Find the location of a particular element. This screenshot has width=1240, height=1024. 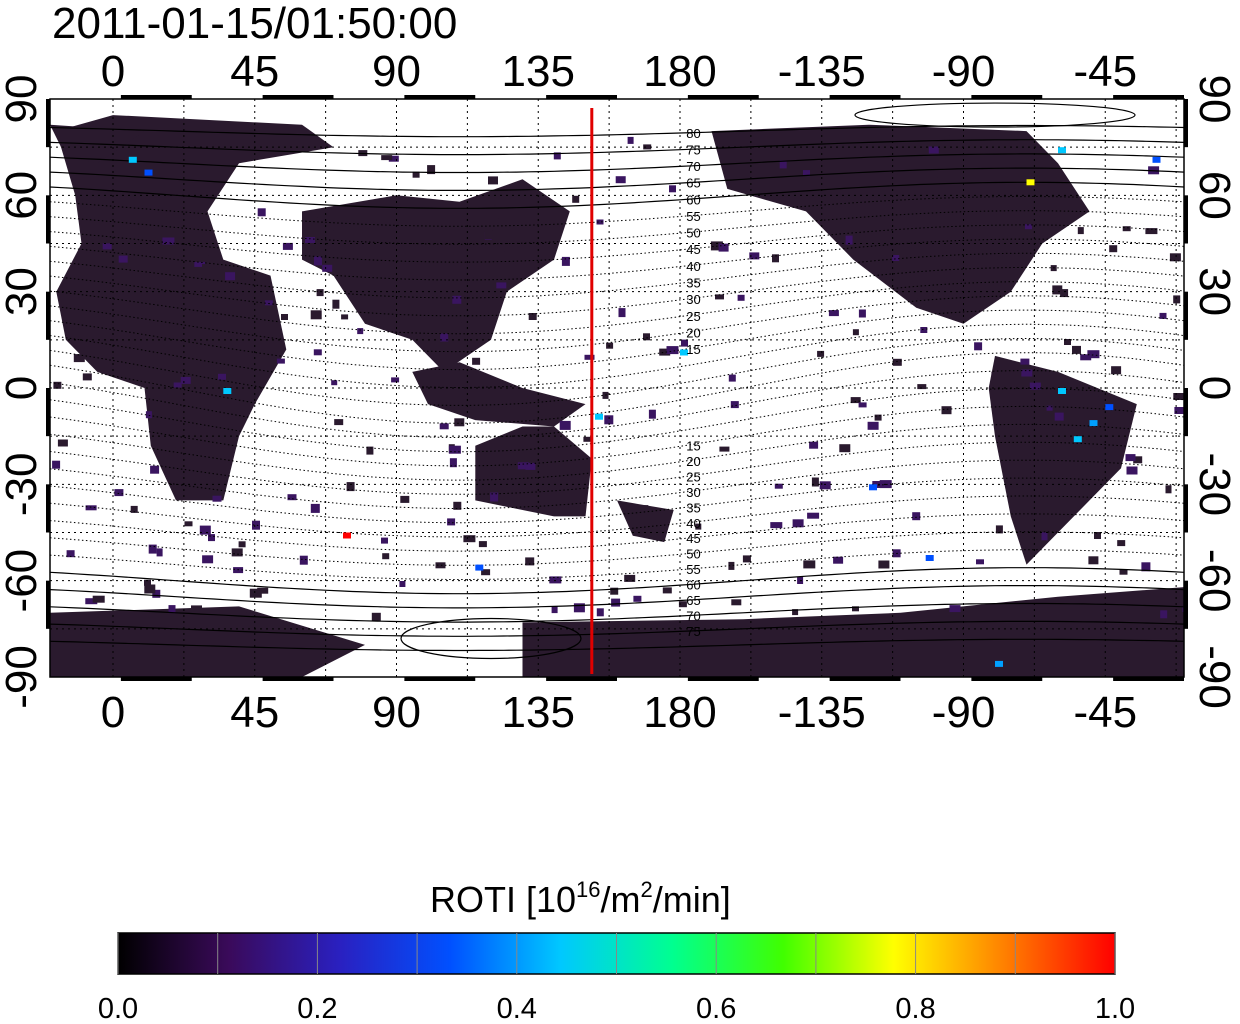

mlat-label-south: 50 is located at coordinates (693, 554).